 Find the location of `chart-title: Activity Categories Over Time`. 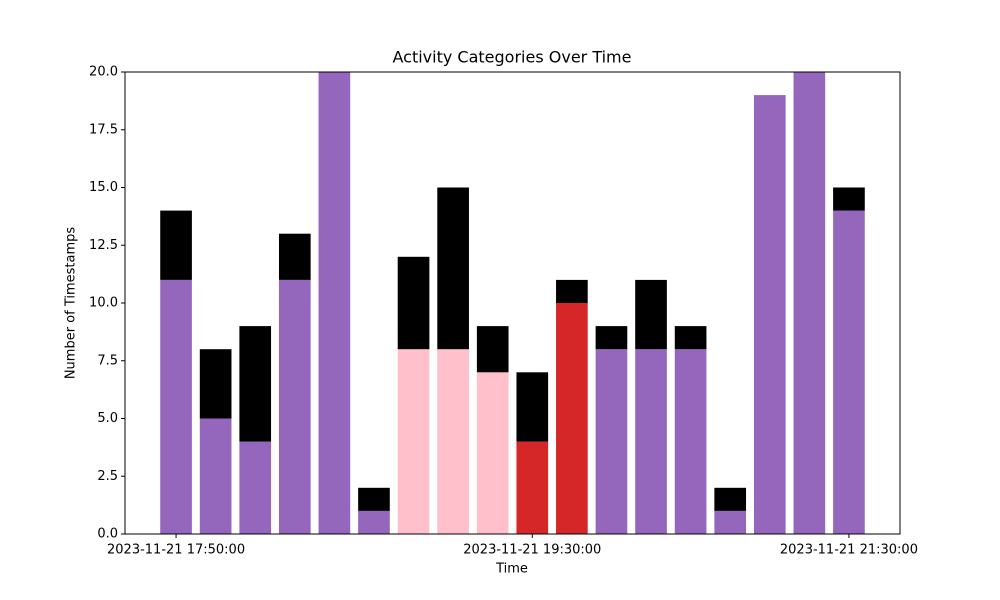

chart-title: Activity Categories Over Time is located at coordinates (512, 57).